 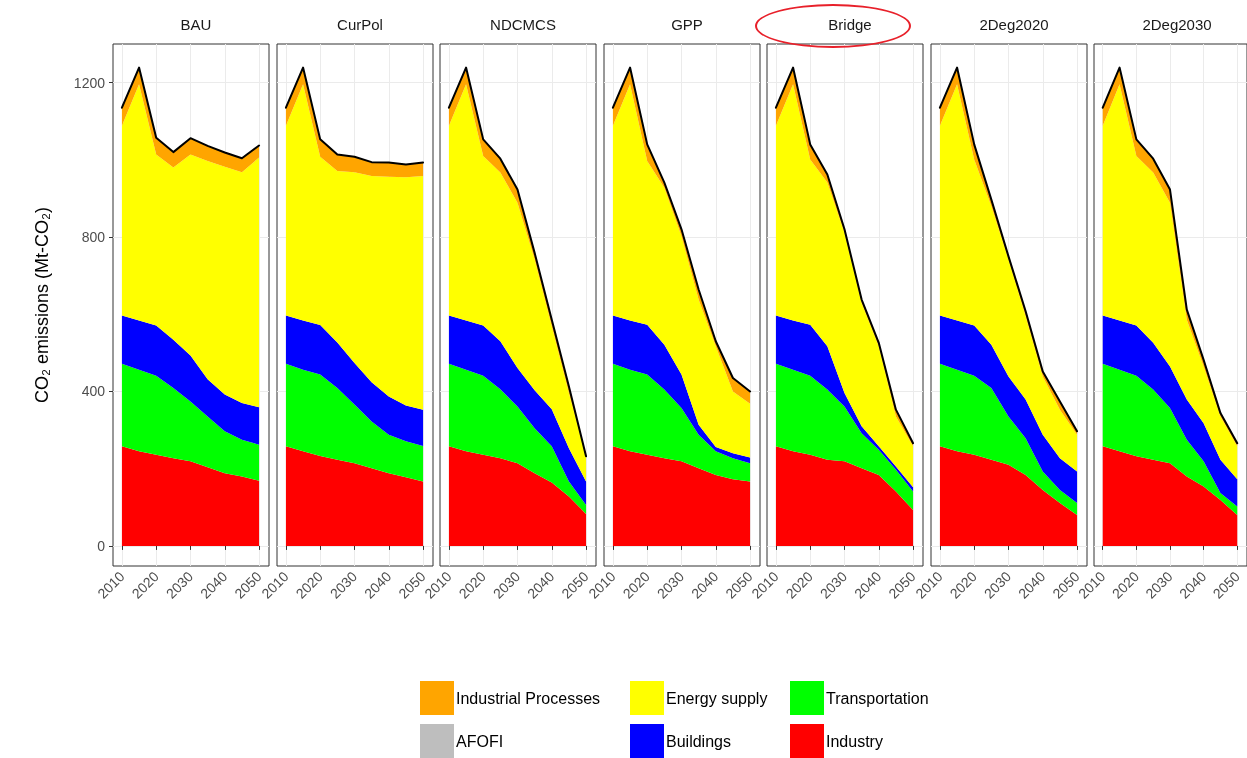 I want to click on chart-title: GPP, so click(x=686, y=24).